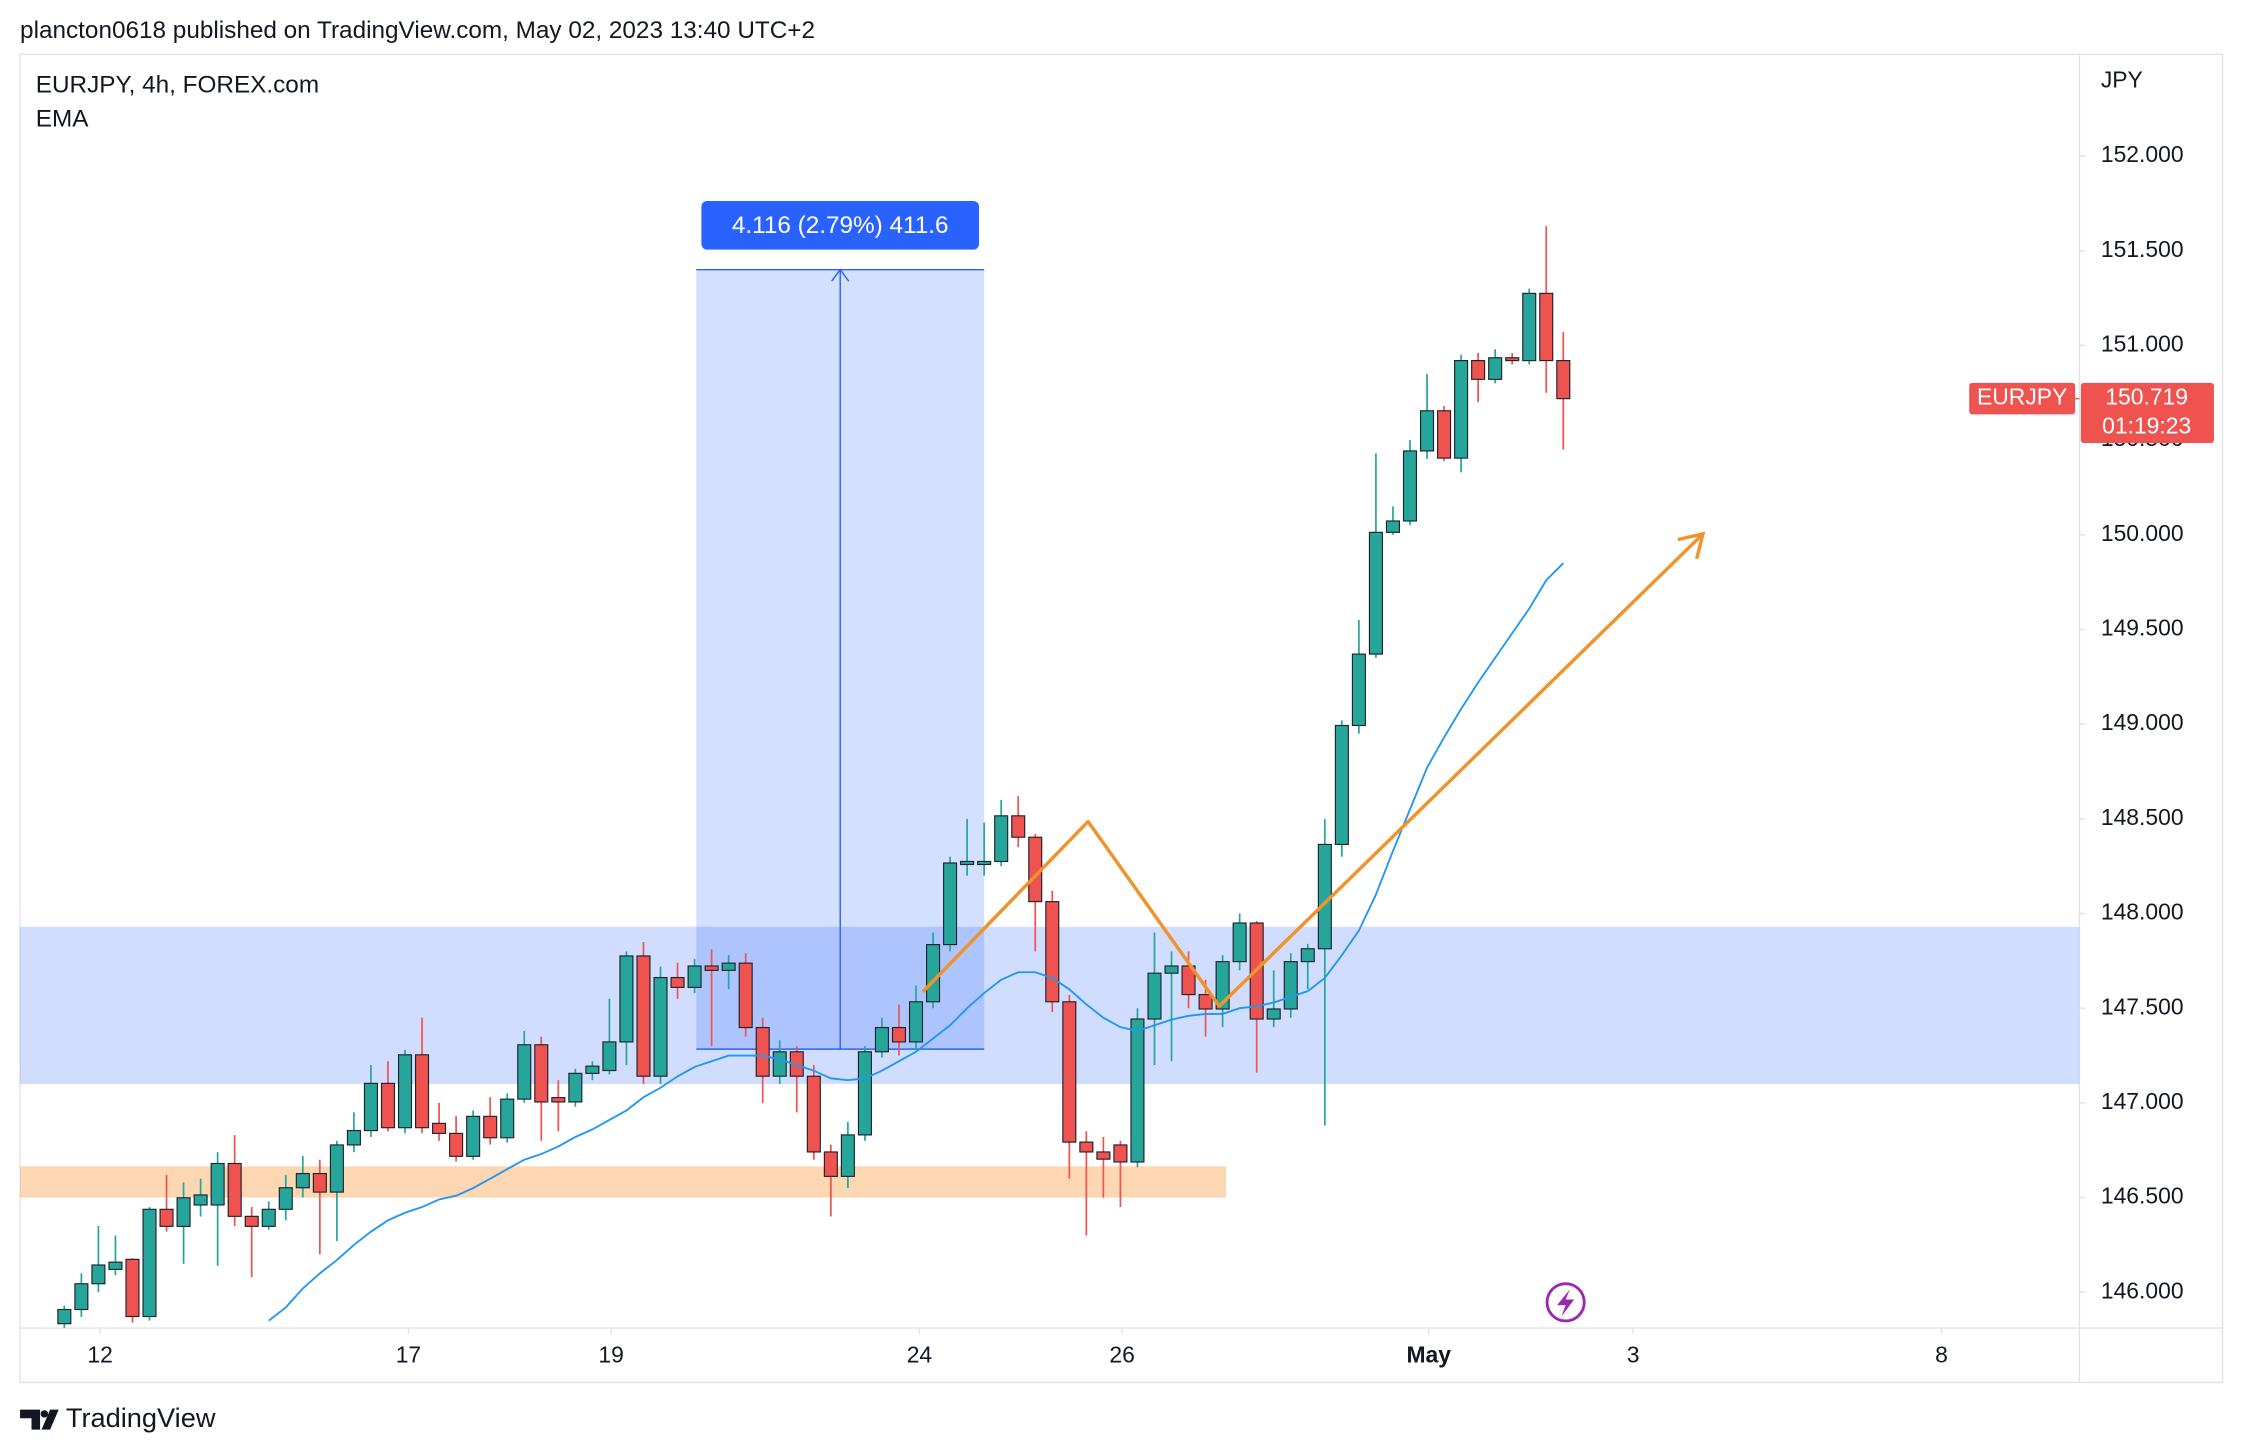 The image size is (2244, 1454). Describe the element at coordinates (1121, 1355) in the screenshot. I see `x-tick-label: 26` at that location.